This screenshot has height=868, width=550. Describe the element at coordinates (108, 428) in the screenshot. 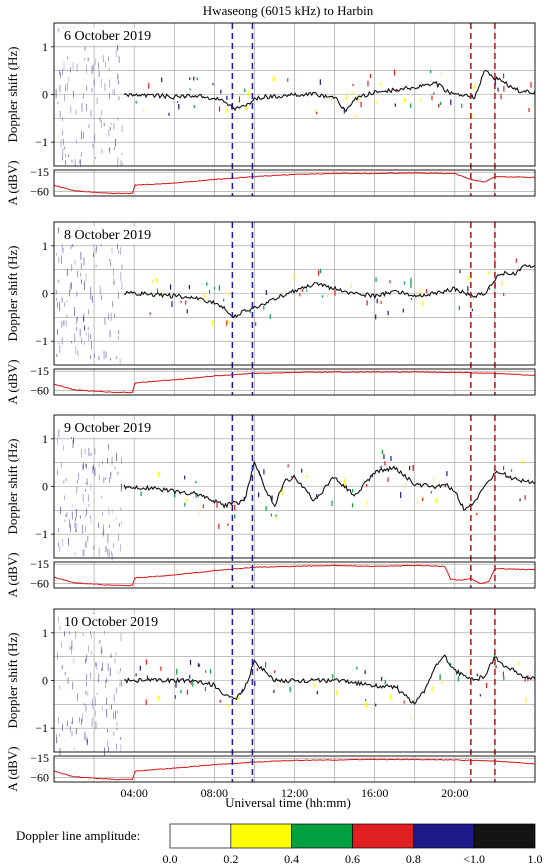

I see `date-label-bg` at that location.